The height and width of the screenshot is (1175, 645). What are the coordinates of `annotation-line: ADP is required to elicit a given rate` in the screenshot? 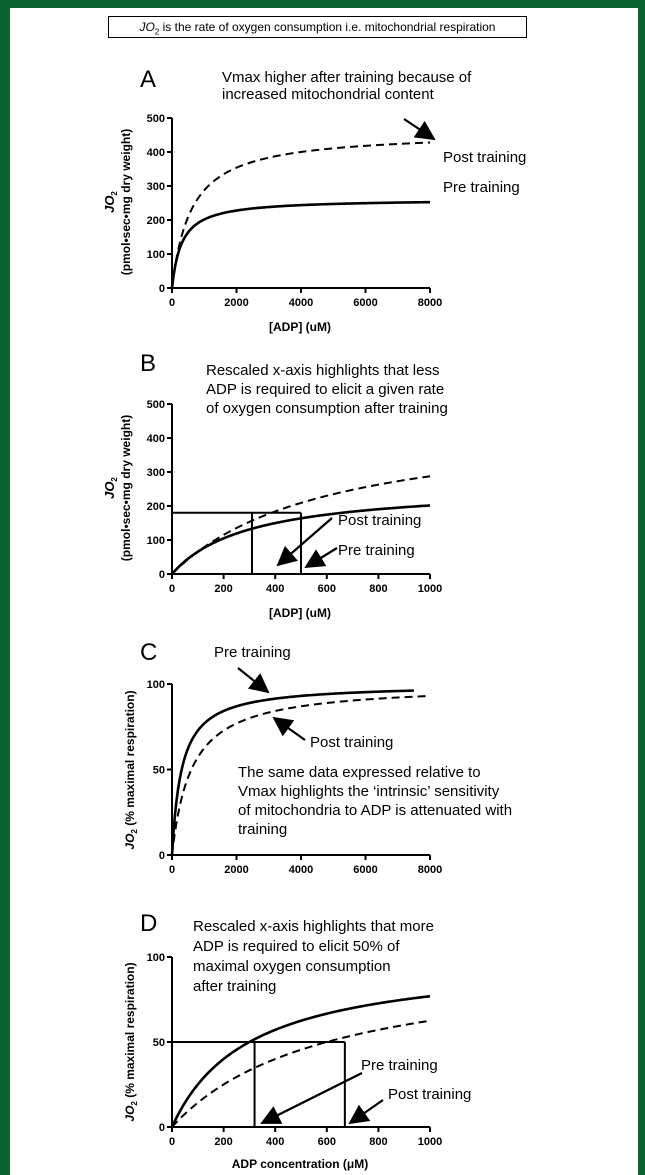 It's located at (325, 389).